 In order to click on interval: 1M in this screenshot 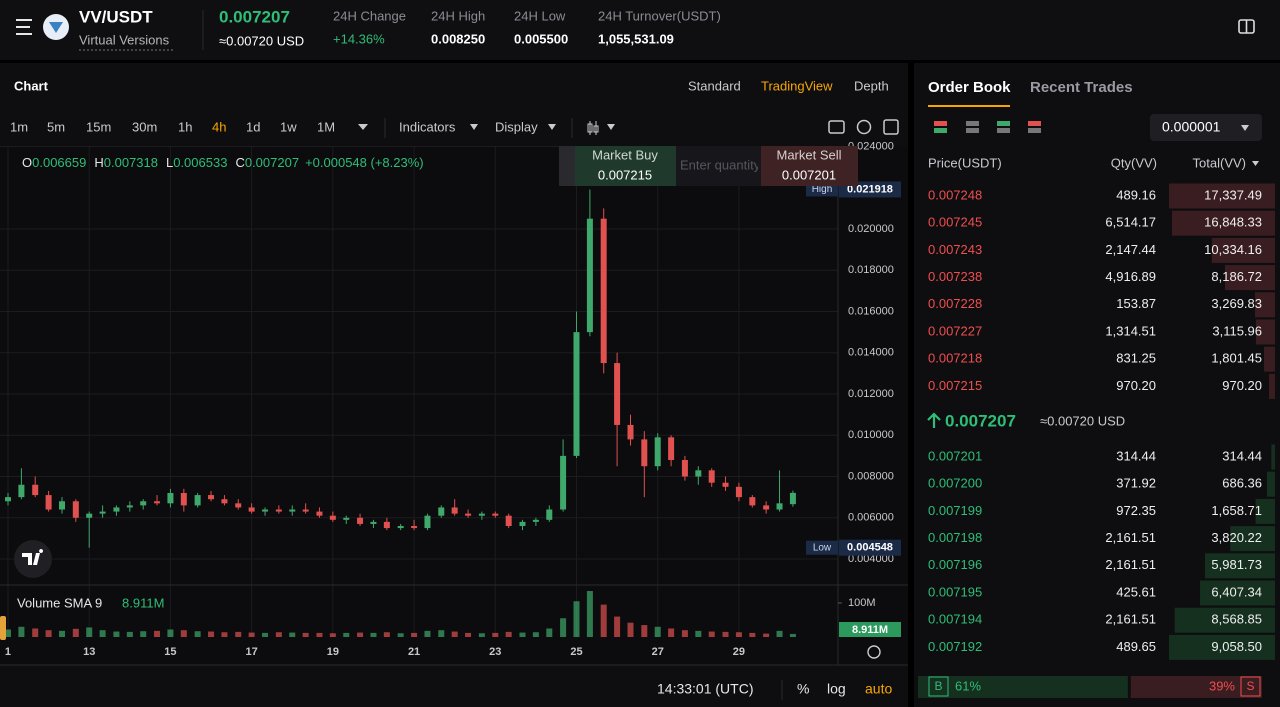, I will do `click(326, 126)`.